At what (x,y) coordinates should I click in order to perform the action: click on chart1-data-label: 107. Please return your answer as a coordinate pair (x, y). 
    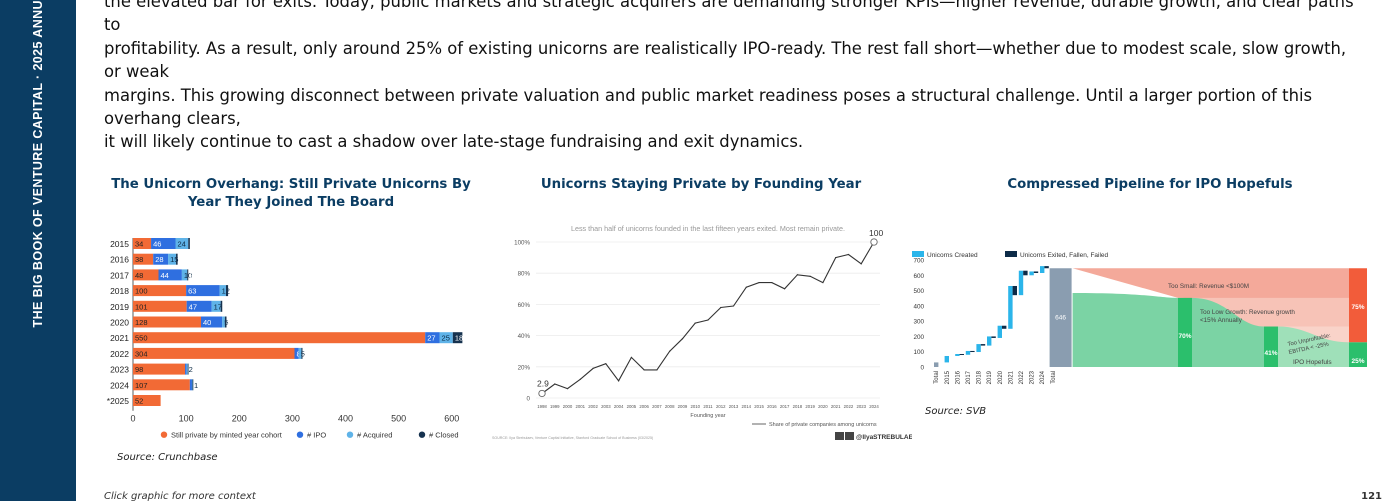
    Looking at the image, I should click on (141, 385).